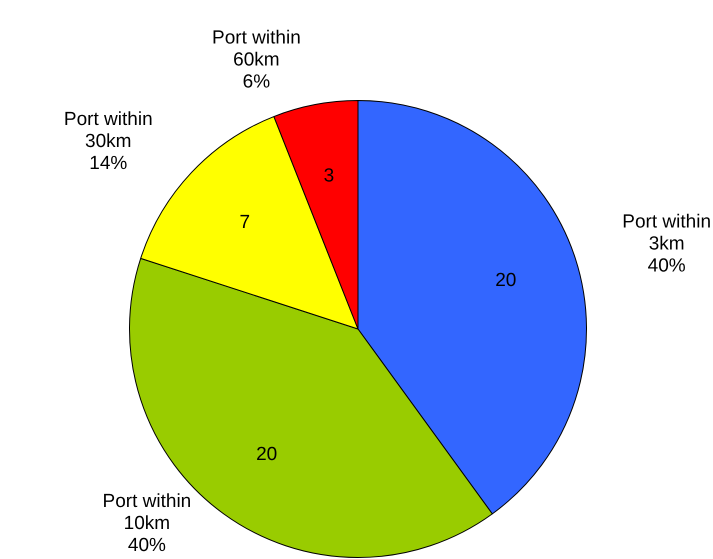 This screenshot has width=713, height=559. What do you see at coordinates (666, 233) in the screenshot?
I see `slice-label: Port within 3km` at bounding box center [666, 233].